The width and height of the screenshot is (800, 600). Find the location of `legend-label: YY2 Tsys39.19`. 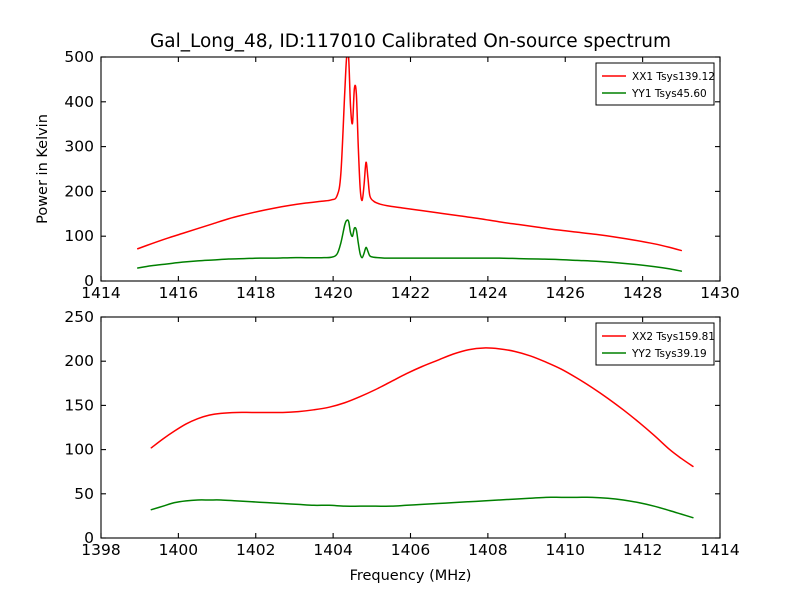

legend-label: YY2 Tsys39.19 is located at coordinates (669, 354).